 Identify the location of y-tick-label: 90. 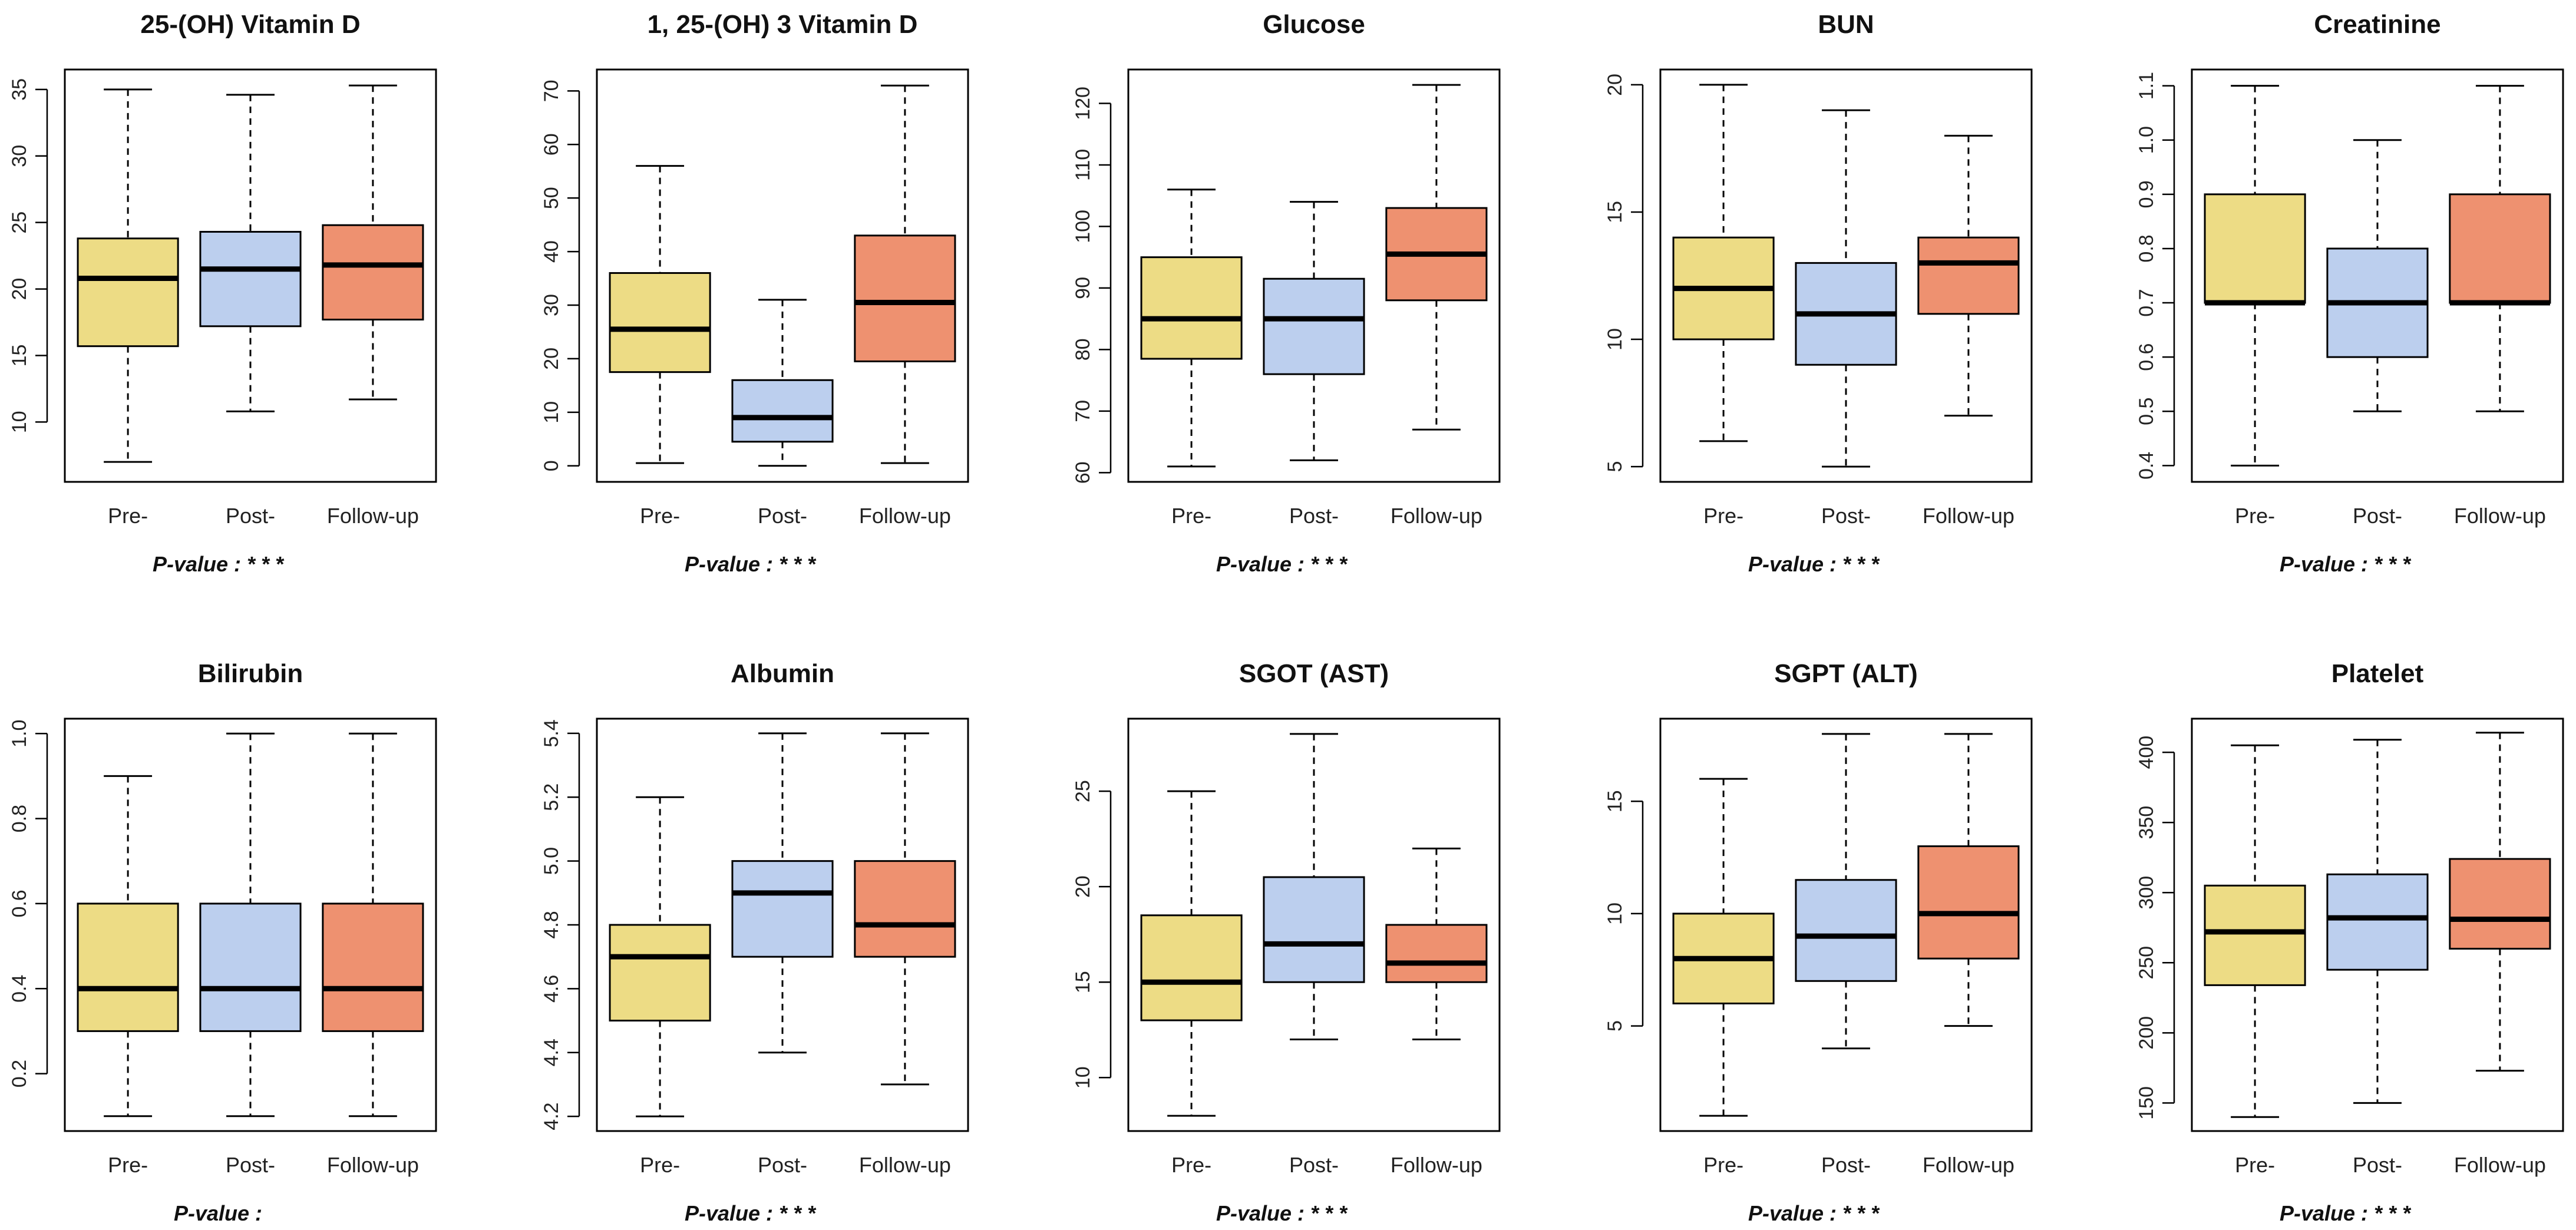
(1083, 288).